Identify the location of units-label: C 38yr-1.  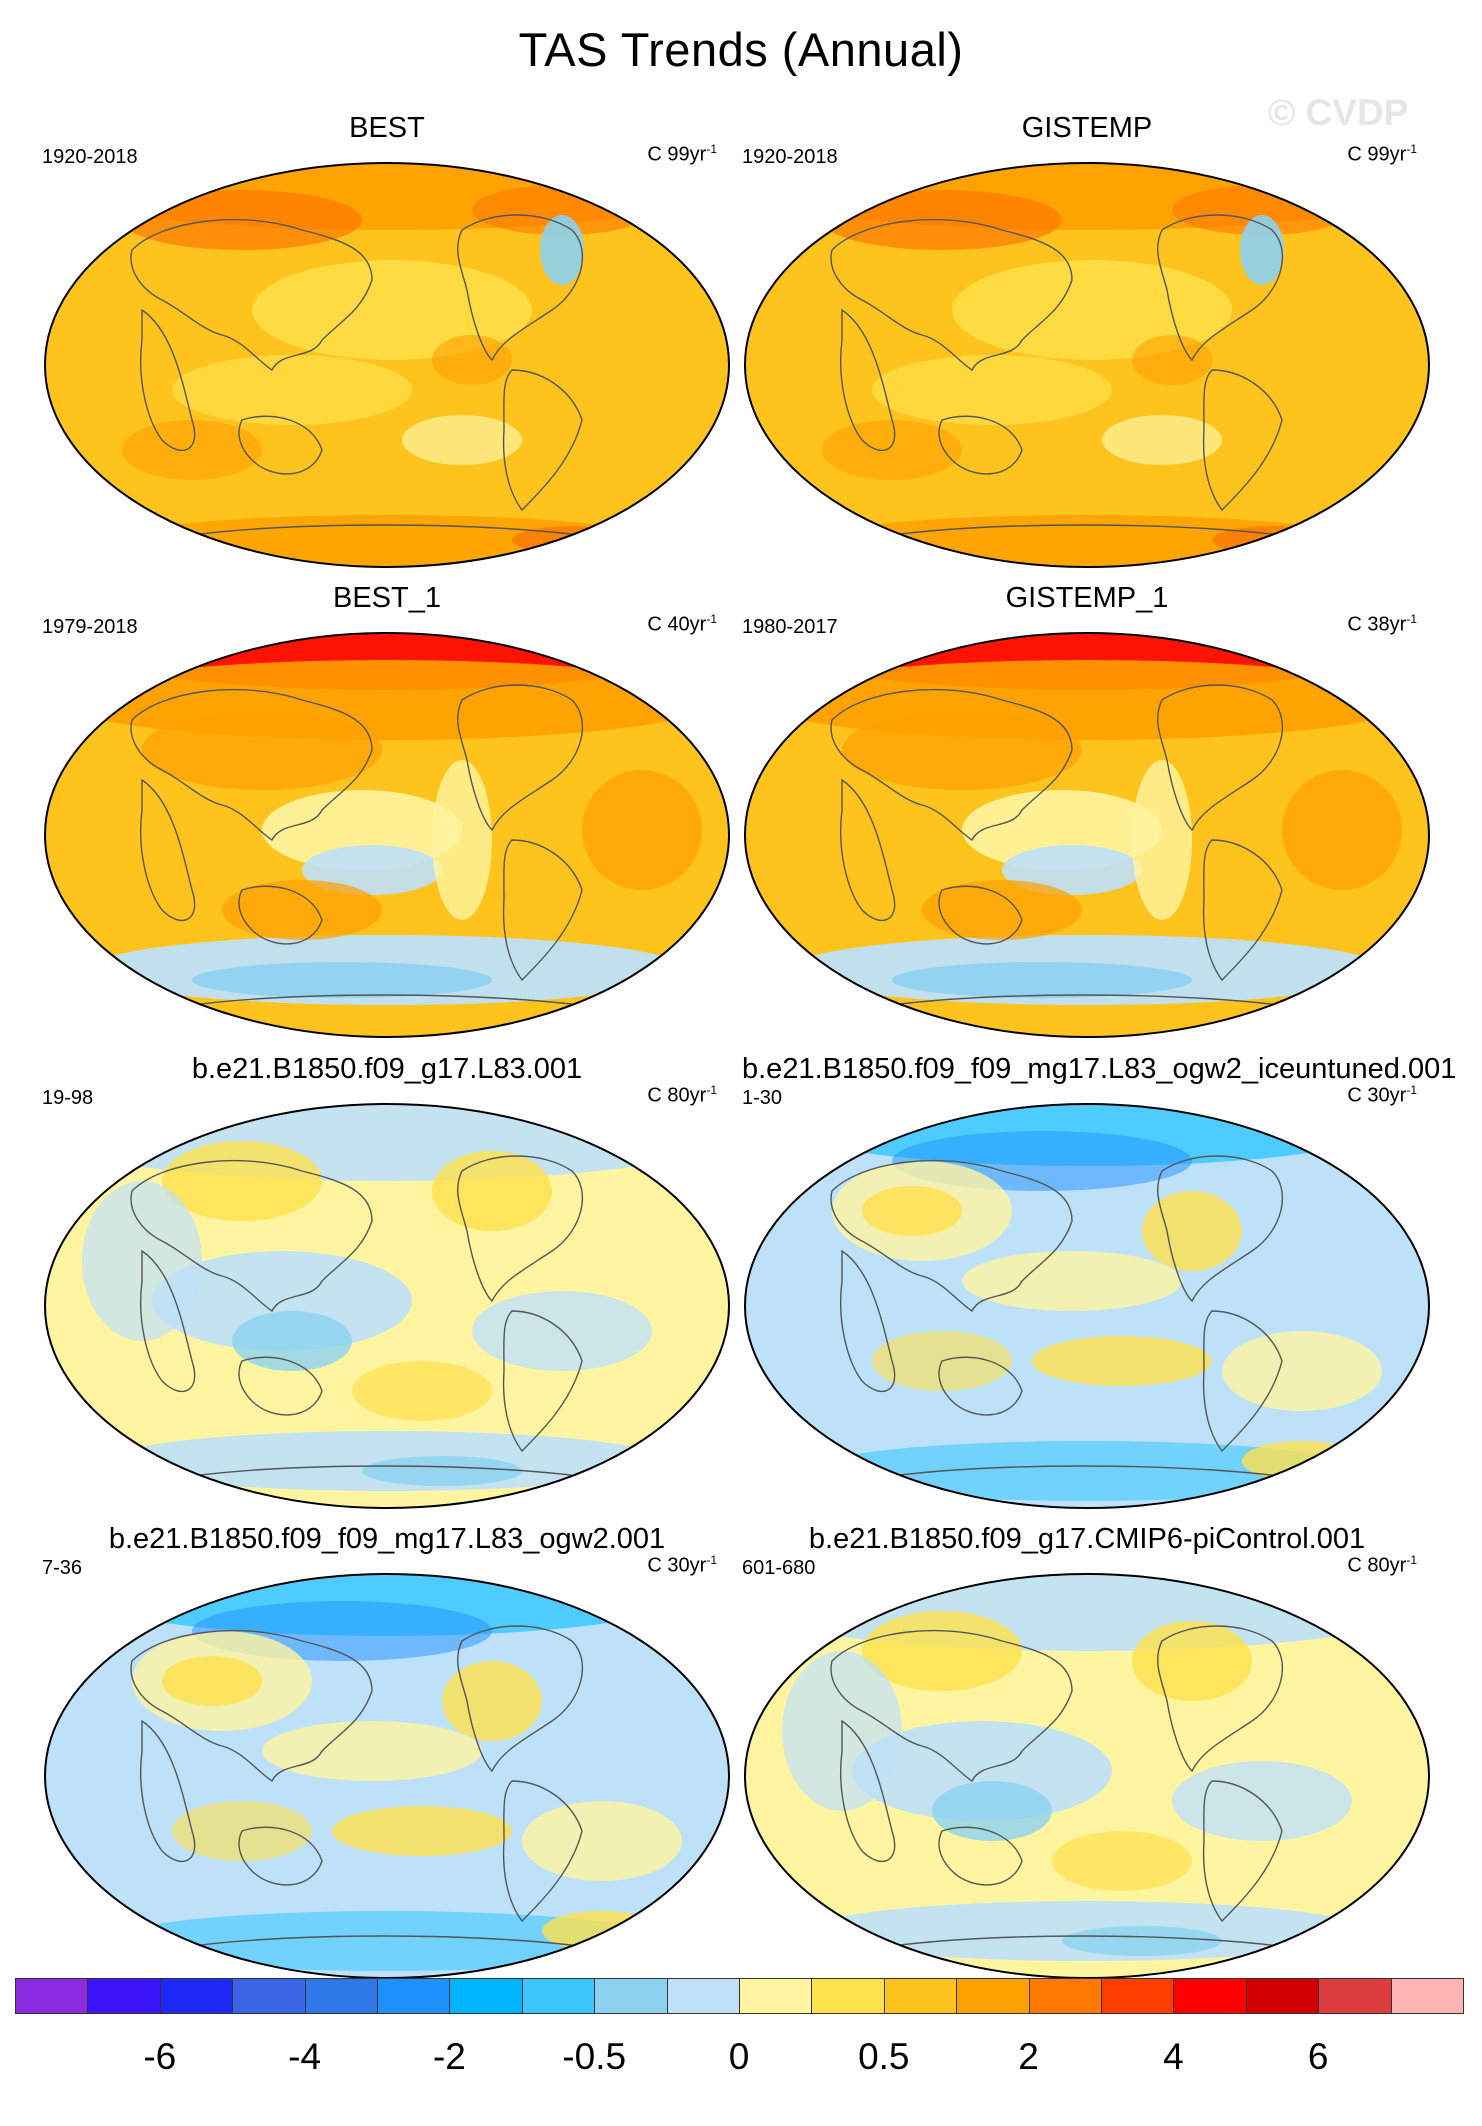
(1382, 624).